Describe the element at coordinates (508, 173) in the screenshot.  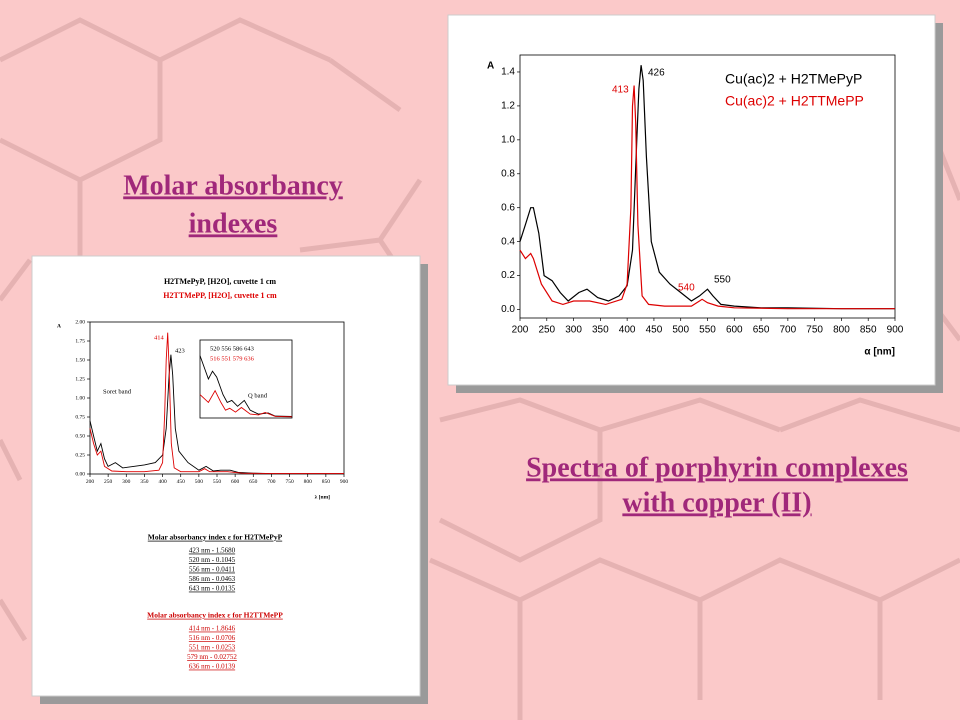
I see `y-tick-label: 0.8` at that location.